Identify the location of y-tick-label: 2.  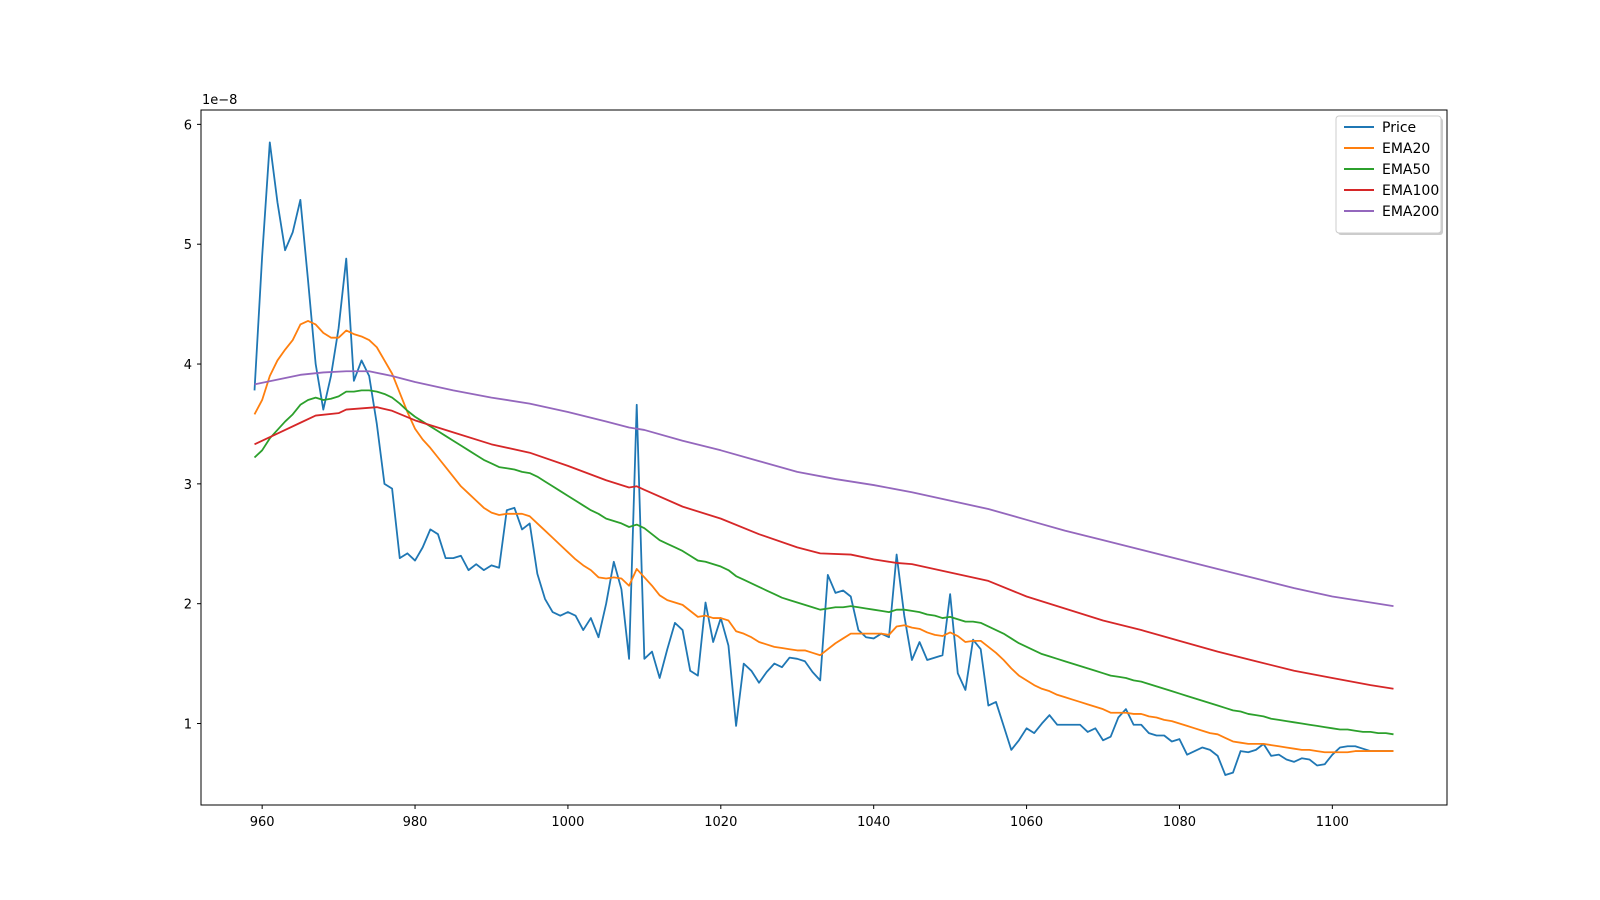
(188, 605).